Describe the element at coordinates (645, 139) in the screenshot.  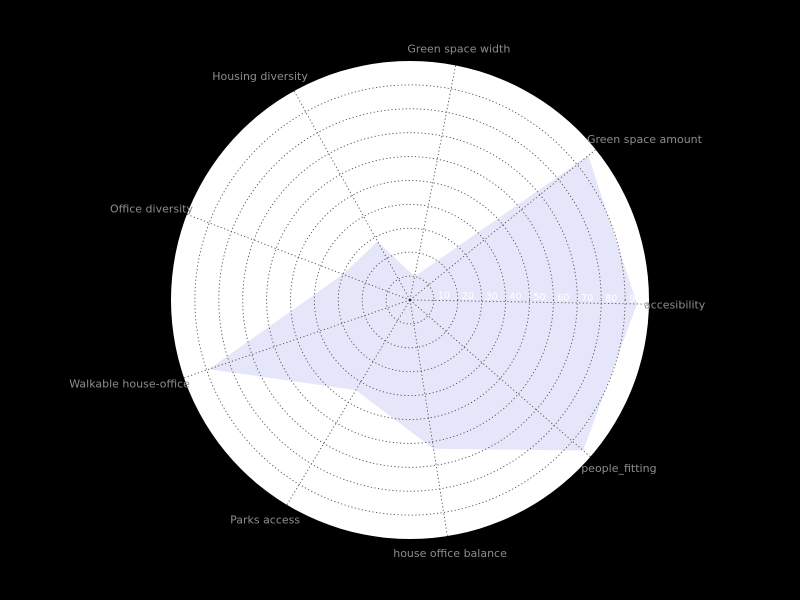
I see `axis-label: Green space amount` at that location.